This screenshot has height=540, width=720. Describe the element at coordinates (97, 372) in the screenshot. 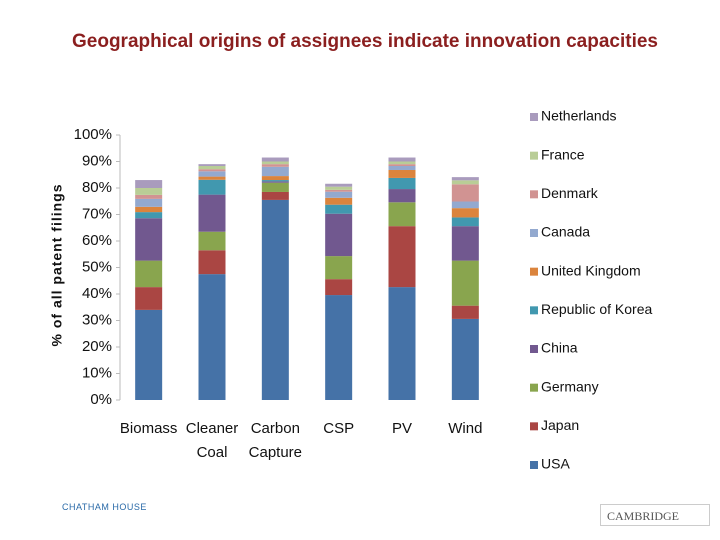

I see `y-tick-label: 10%` at that location.